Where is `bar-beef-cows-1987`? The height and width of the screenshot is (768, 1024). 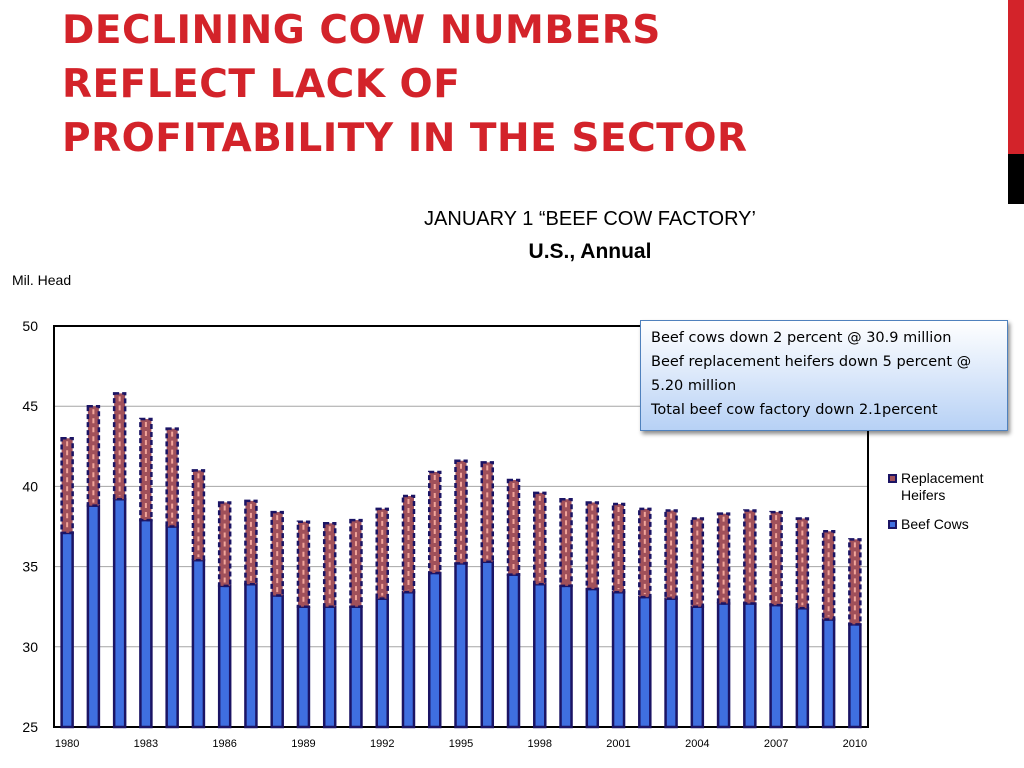 bar-beef-cows-1987 is located at coordinates (251, 655).